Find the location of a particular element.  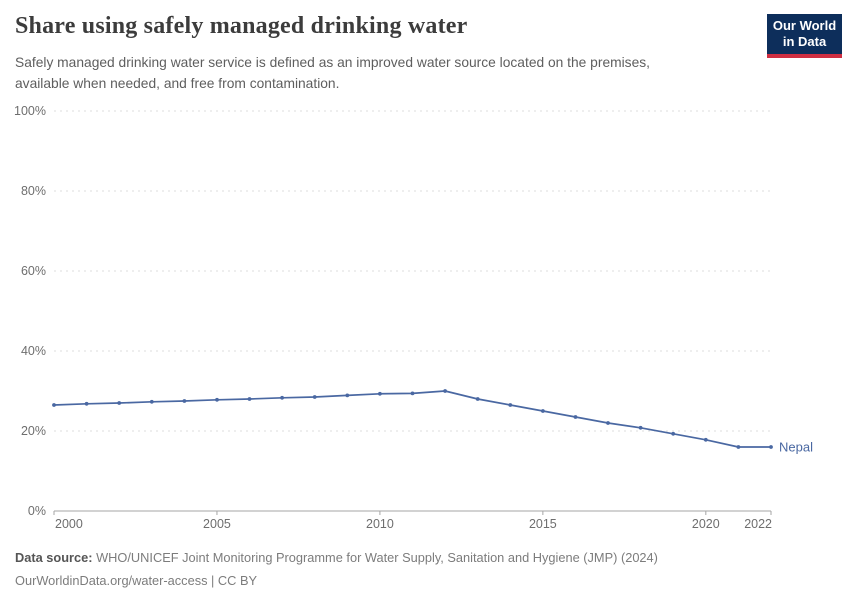

y-tick-label: 0% is located at coordinates (37, 511).